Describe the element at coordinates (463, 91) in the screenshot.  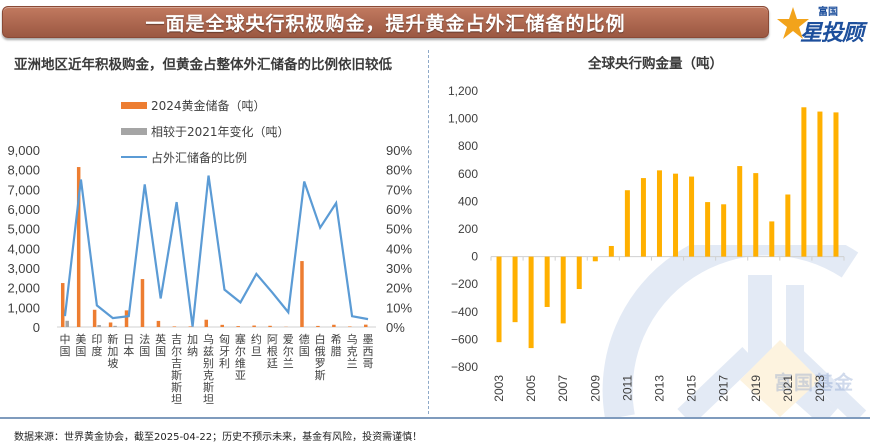
I see `y-tick-label: 1,200` at that location.